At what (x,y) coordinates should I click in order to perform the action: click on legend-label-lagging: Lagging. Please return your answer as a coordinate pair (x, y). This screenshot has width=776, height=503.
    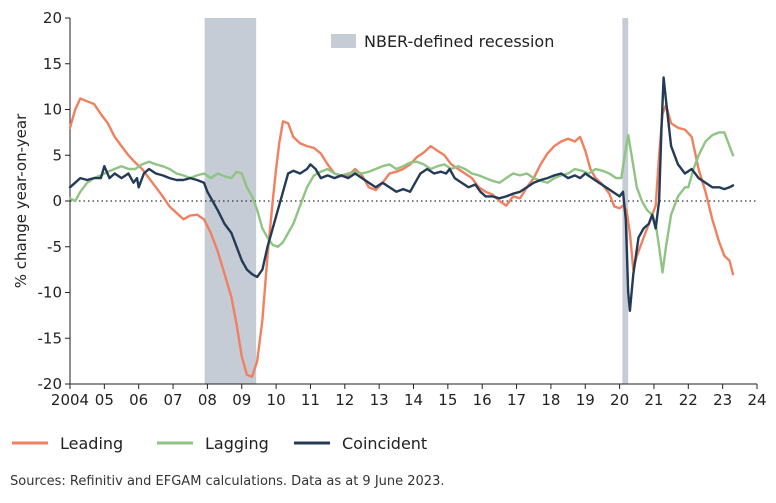
    Looking at the image, I should click on (237, 443).